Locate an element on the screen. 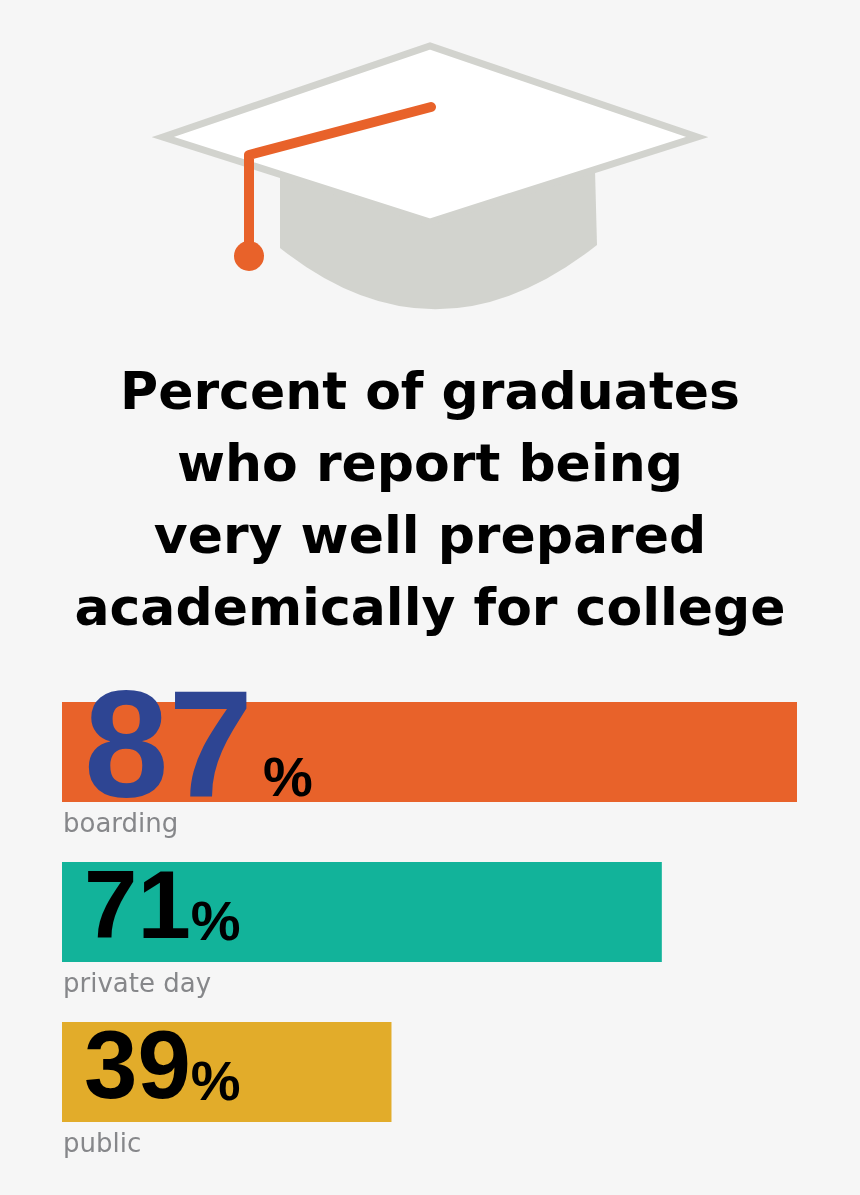 This screenshot has width=860, height=1195. y-tick-label: private day is located at coordinates (137, 983).